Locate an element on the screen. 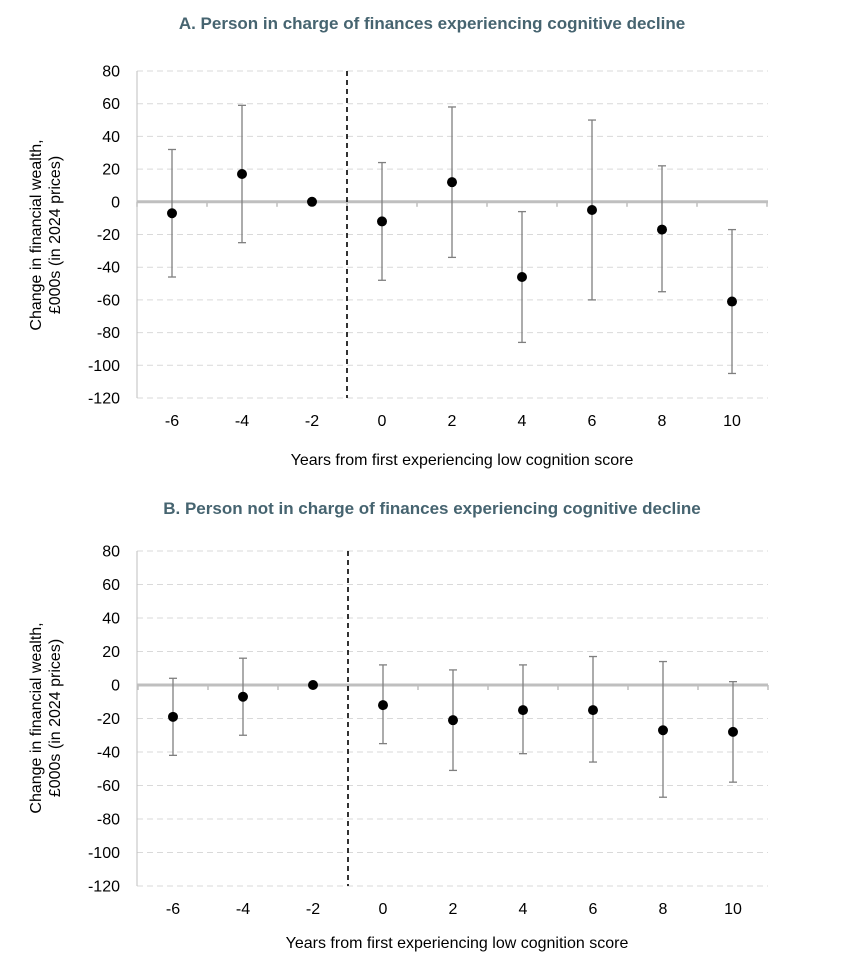 The height and width of the screenshot is (963, 848). panel-a-y-tick-label: 20 is located at coordinates (111, 170).